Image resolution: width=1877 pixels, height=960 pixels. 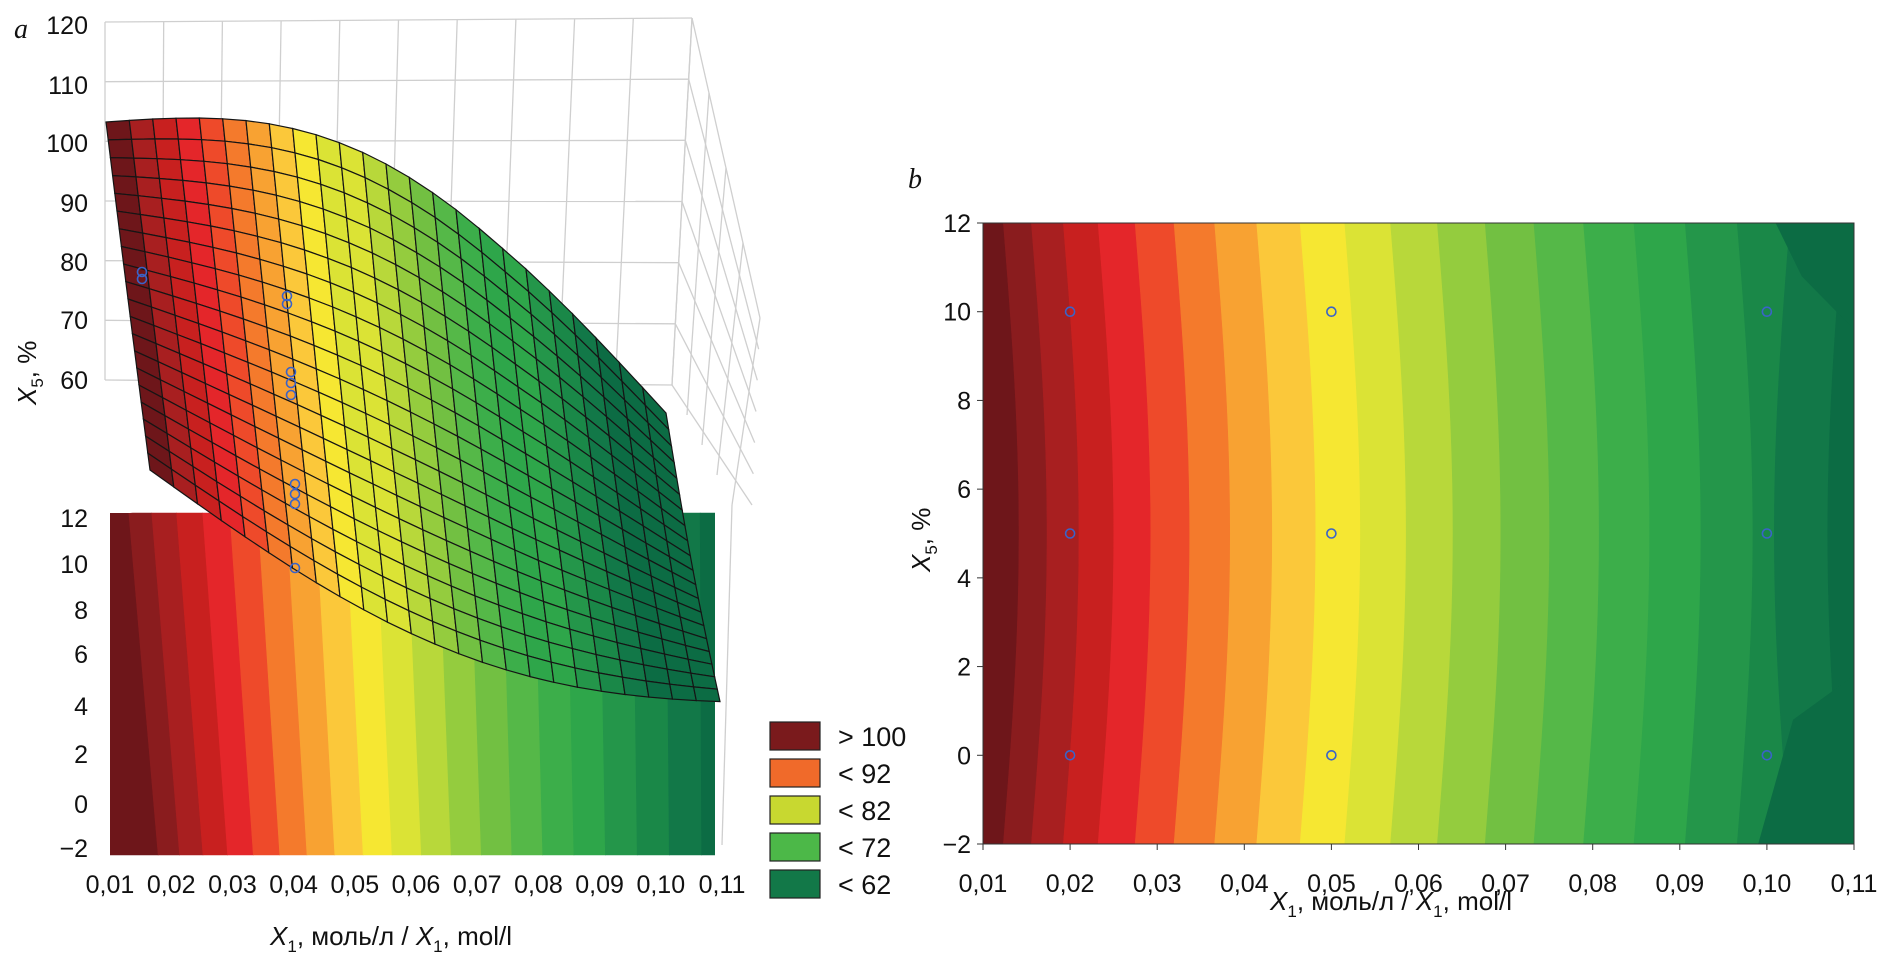 I want to click on y-tick-label: 8, so click(x=964, y=401).